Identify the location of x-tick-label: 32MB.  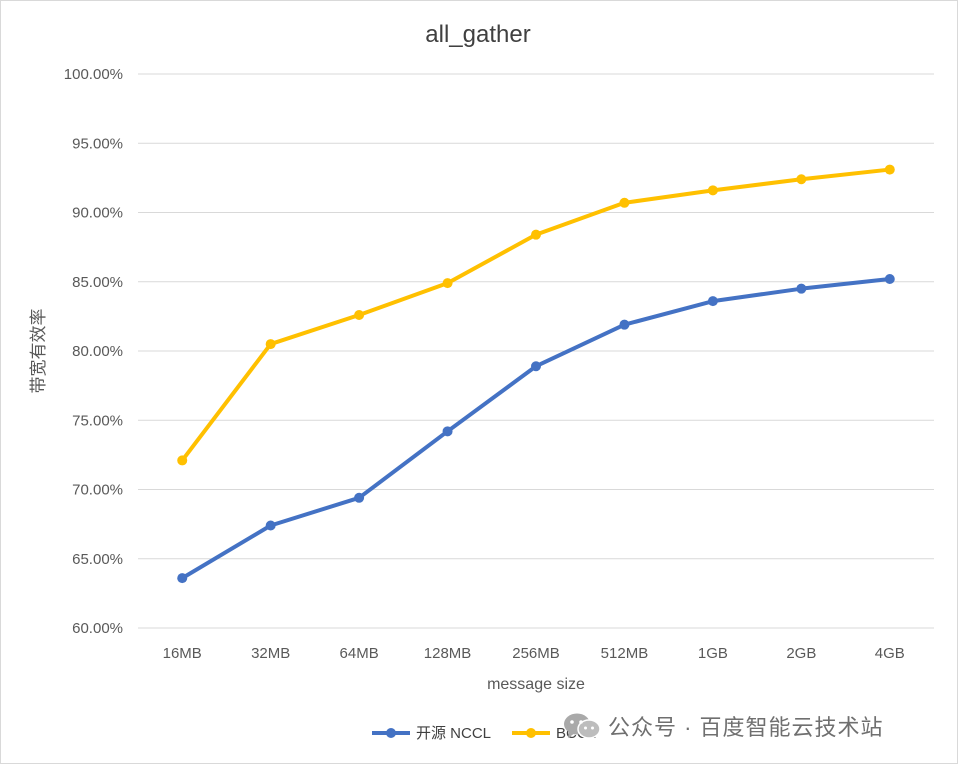
(270, 653).